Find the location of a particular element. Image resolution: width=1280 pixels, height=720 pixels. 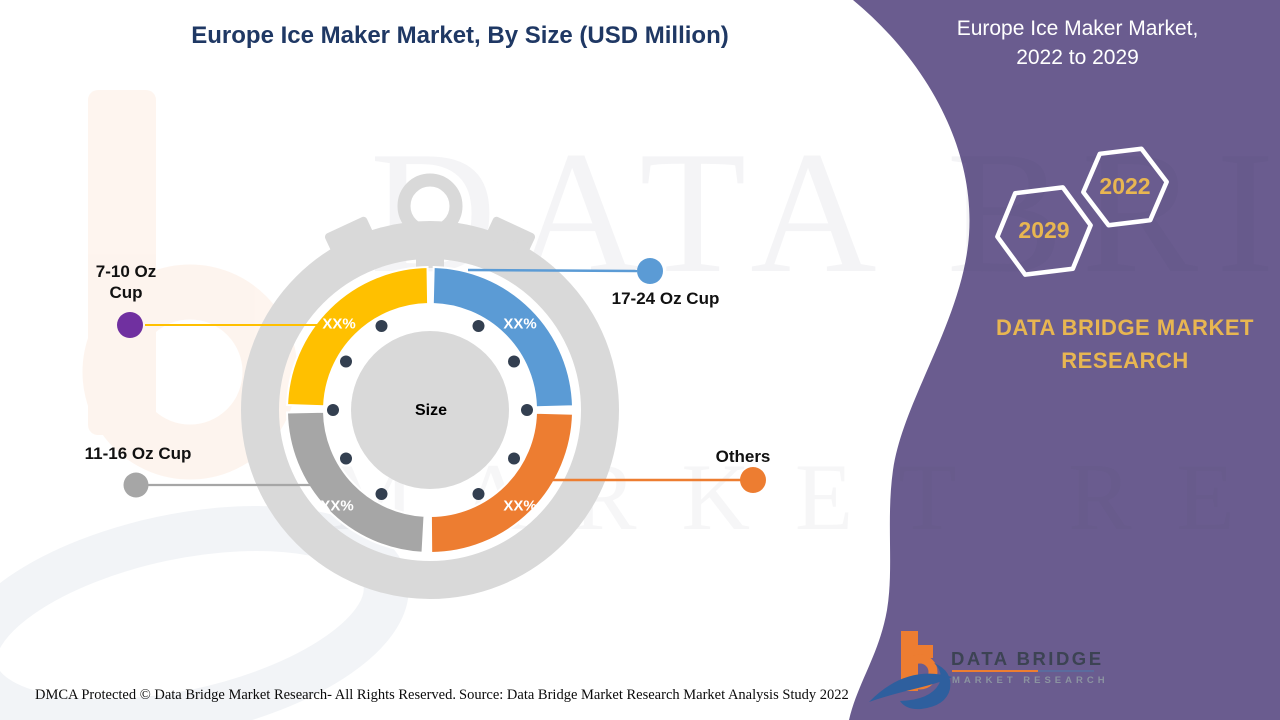

segment-label-7-10-oz: 7-10 Oz Cup is located at coordinates (126, 282).